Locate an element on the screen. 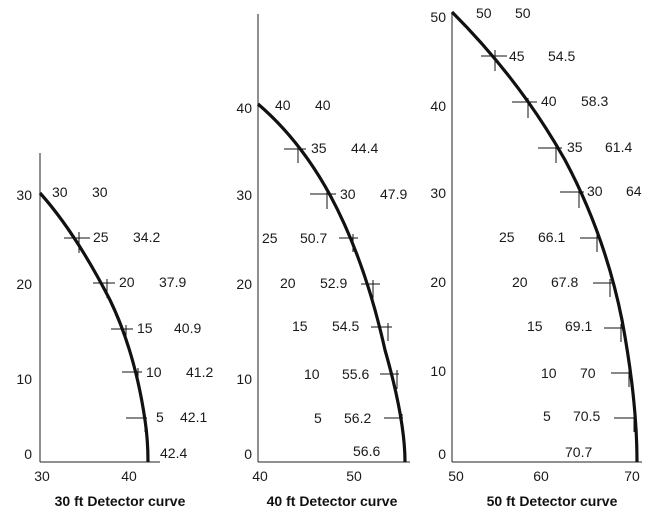 The height and width of the screenshot is (516, 655). height-label: 45 is located at coordinates (517, 56).